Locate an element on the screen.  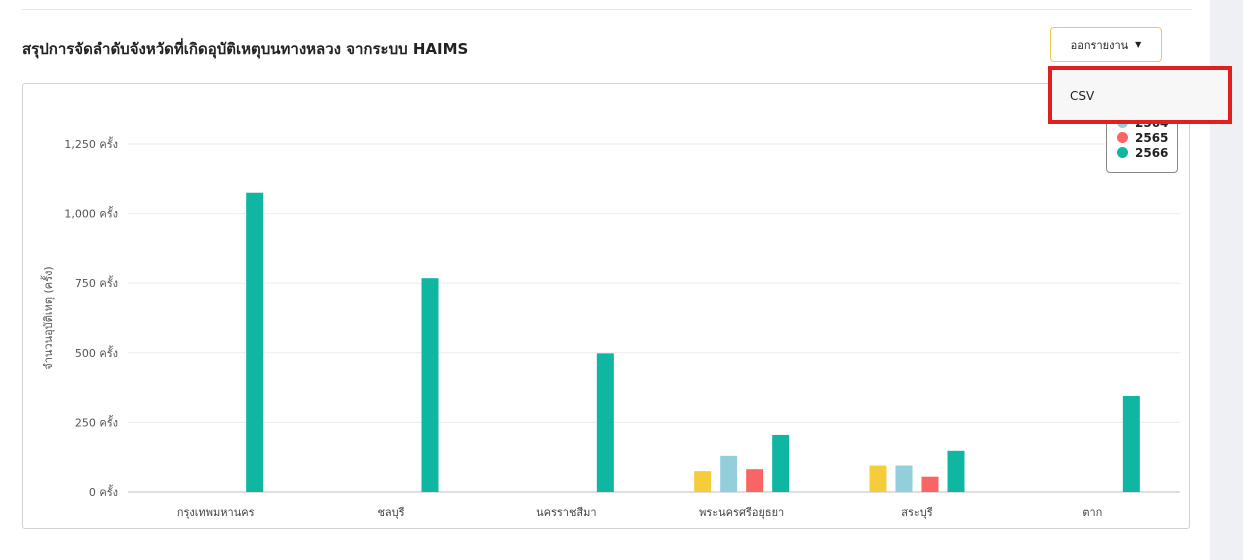
export-button-label: ออกรายงาน is located at coordinates (1099, 45).